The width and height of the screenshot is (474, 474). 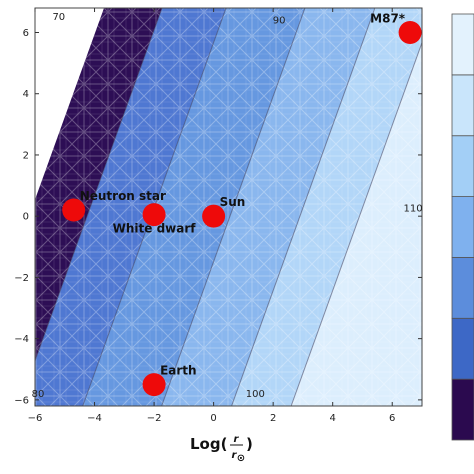 I want to click on x-tick-label: −4, so click(x=94, y=418).